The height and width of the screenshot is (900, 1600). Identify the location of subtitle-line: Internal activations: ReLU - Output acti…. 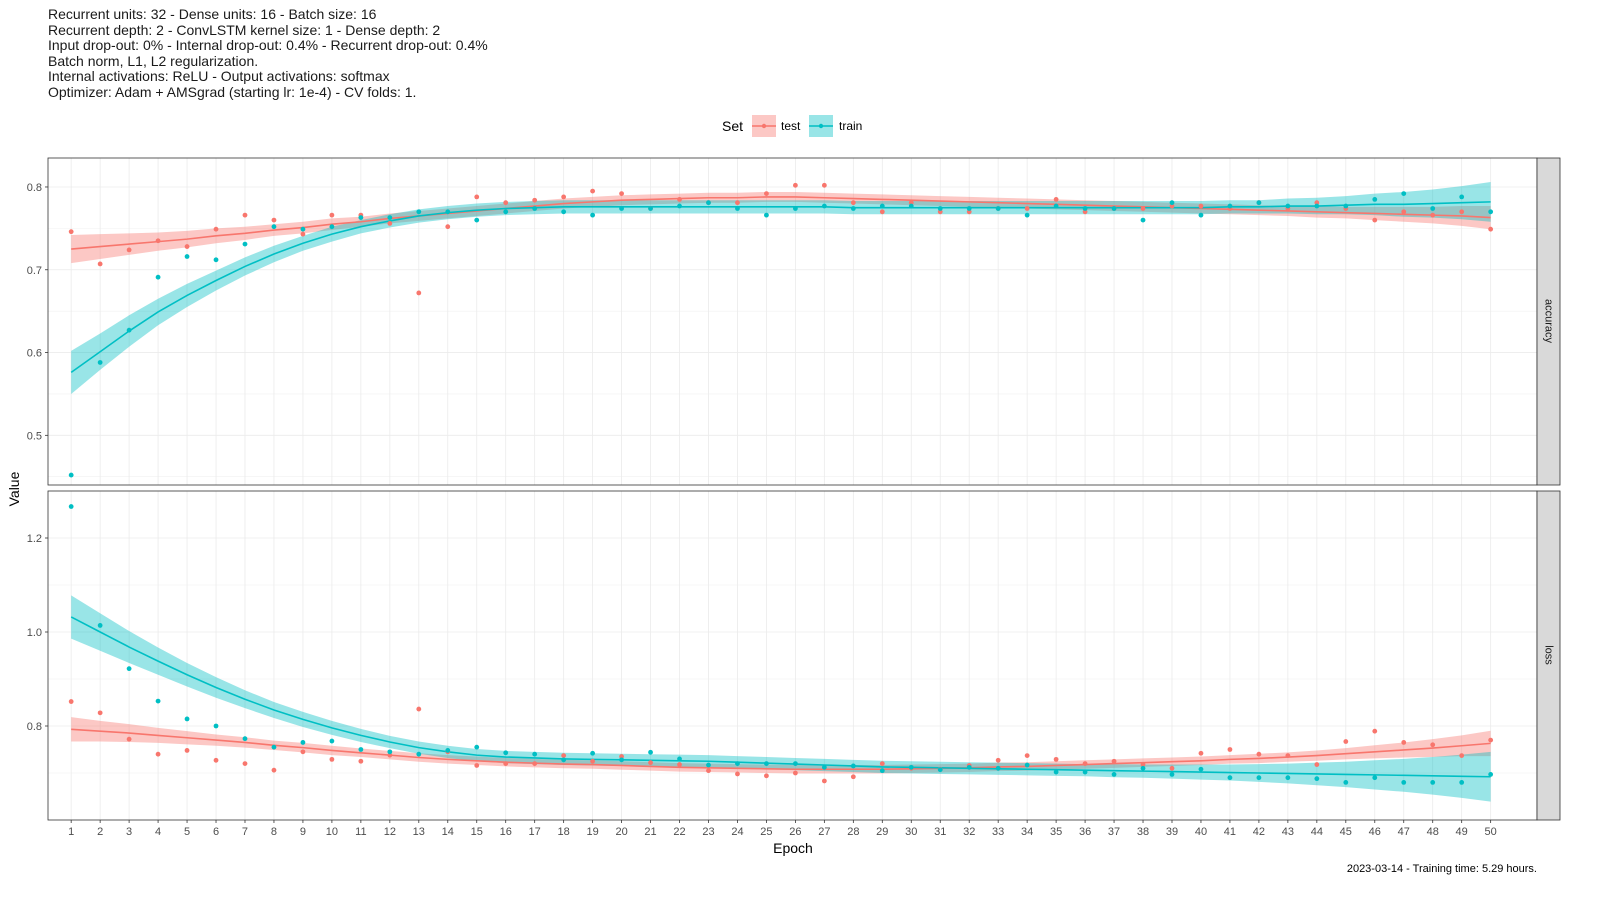
(219, 76).